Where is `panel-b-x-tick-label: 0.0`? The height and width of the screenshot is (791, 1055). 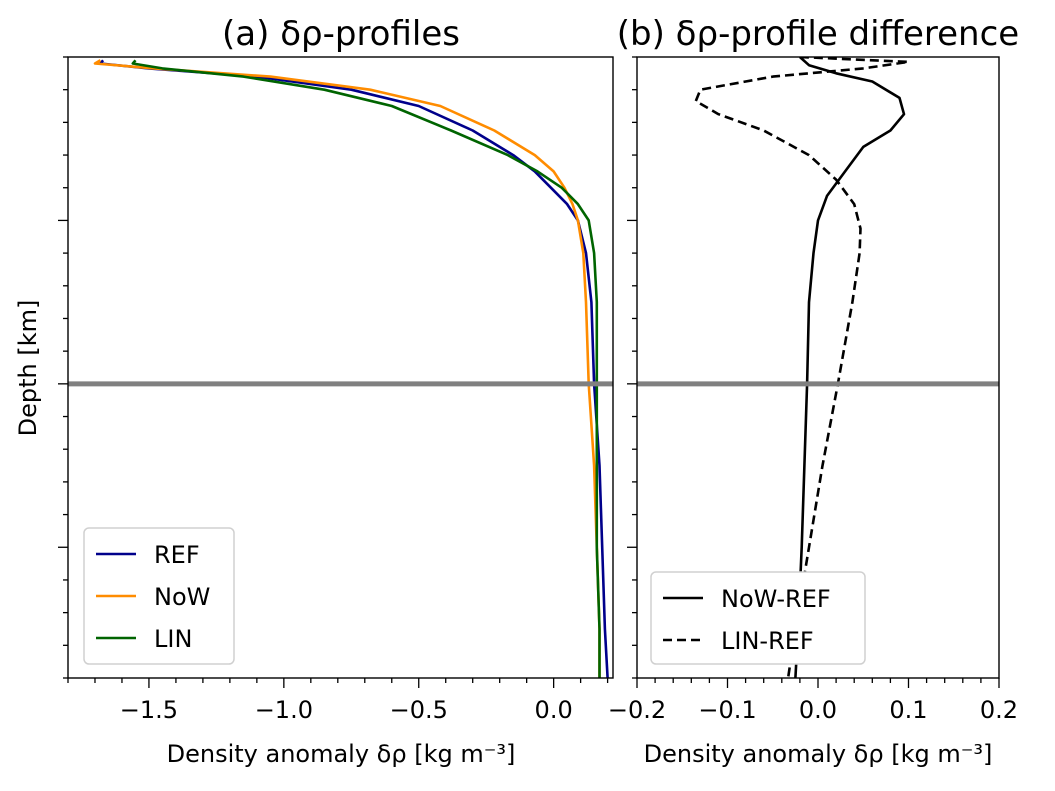
panel-b-x-tick-label: 0.0 is located at coordinates (818, 710).